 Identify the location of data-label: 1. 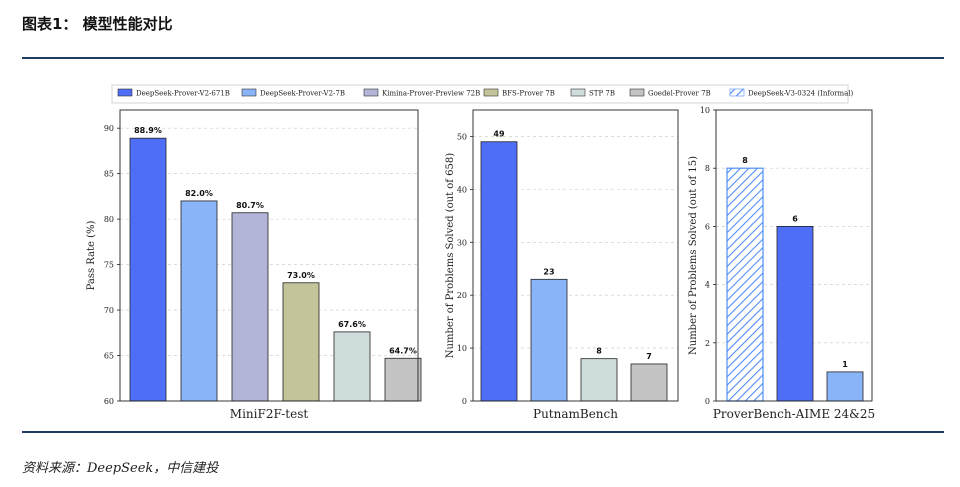
(845, 364).